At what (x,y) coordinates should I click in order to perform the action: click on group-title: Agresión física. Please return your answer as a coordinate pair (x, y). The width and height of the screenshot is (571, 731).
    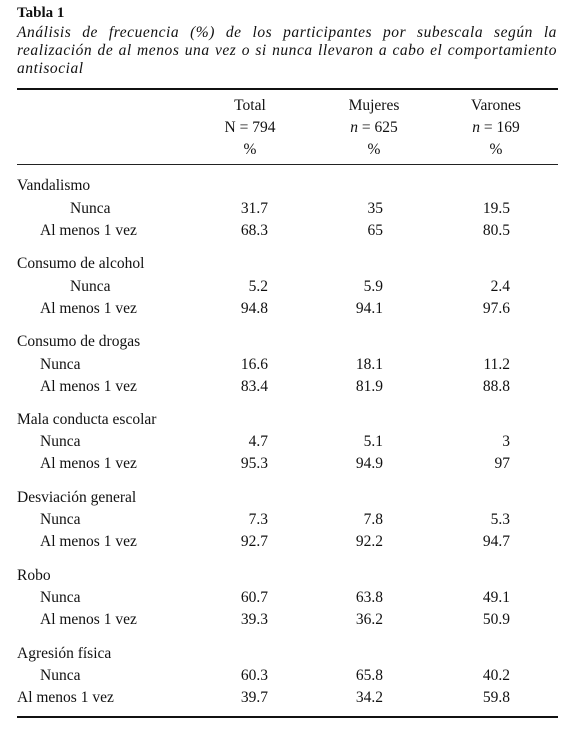
    Looking at the image, I should click on (64, 653).